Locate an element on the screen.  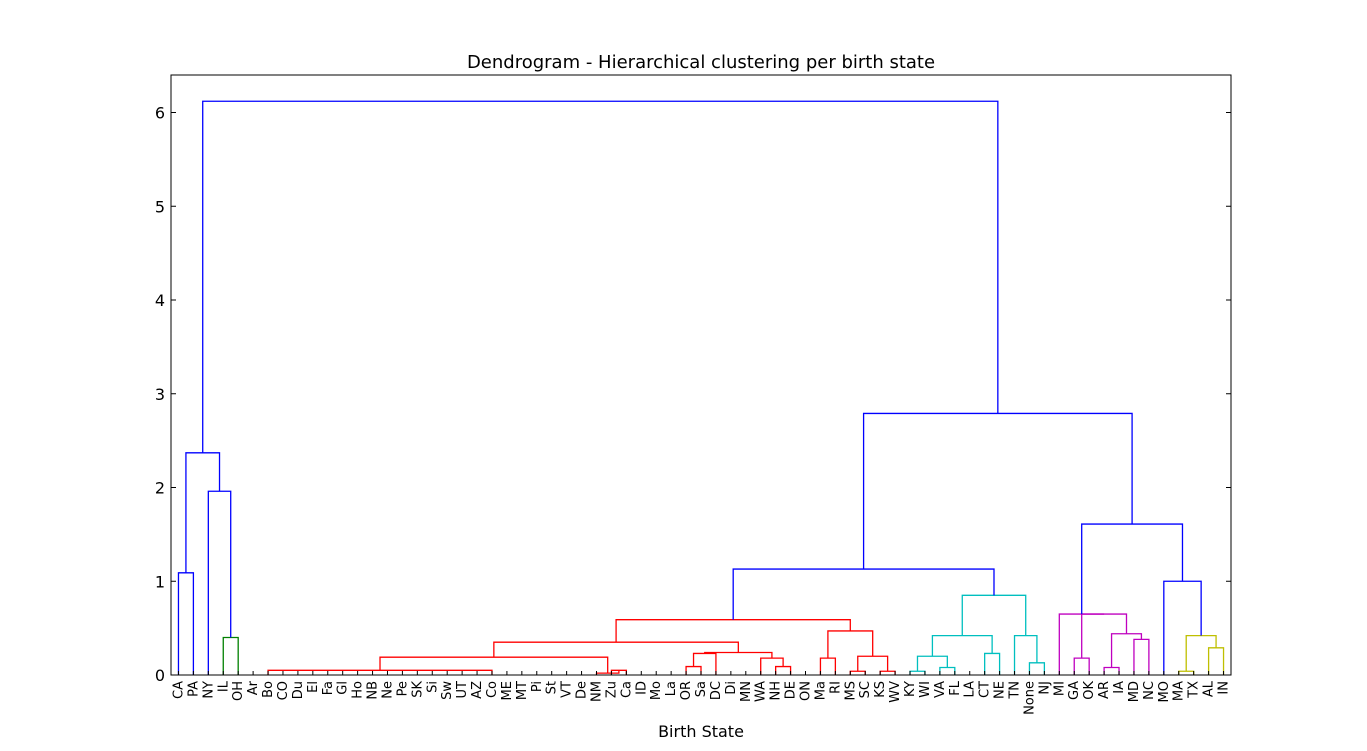
leaf-label: OR is located at coordinates (686, 690).